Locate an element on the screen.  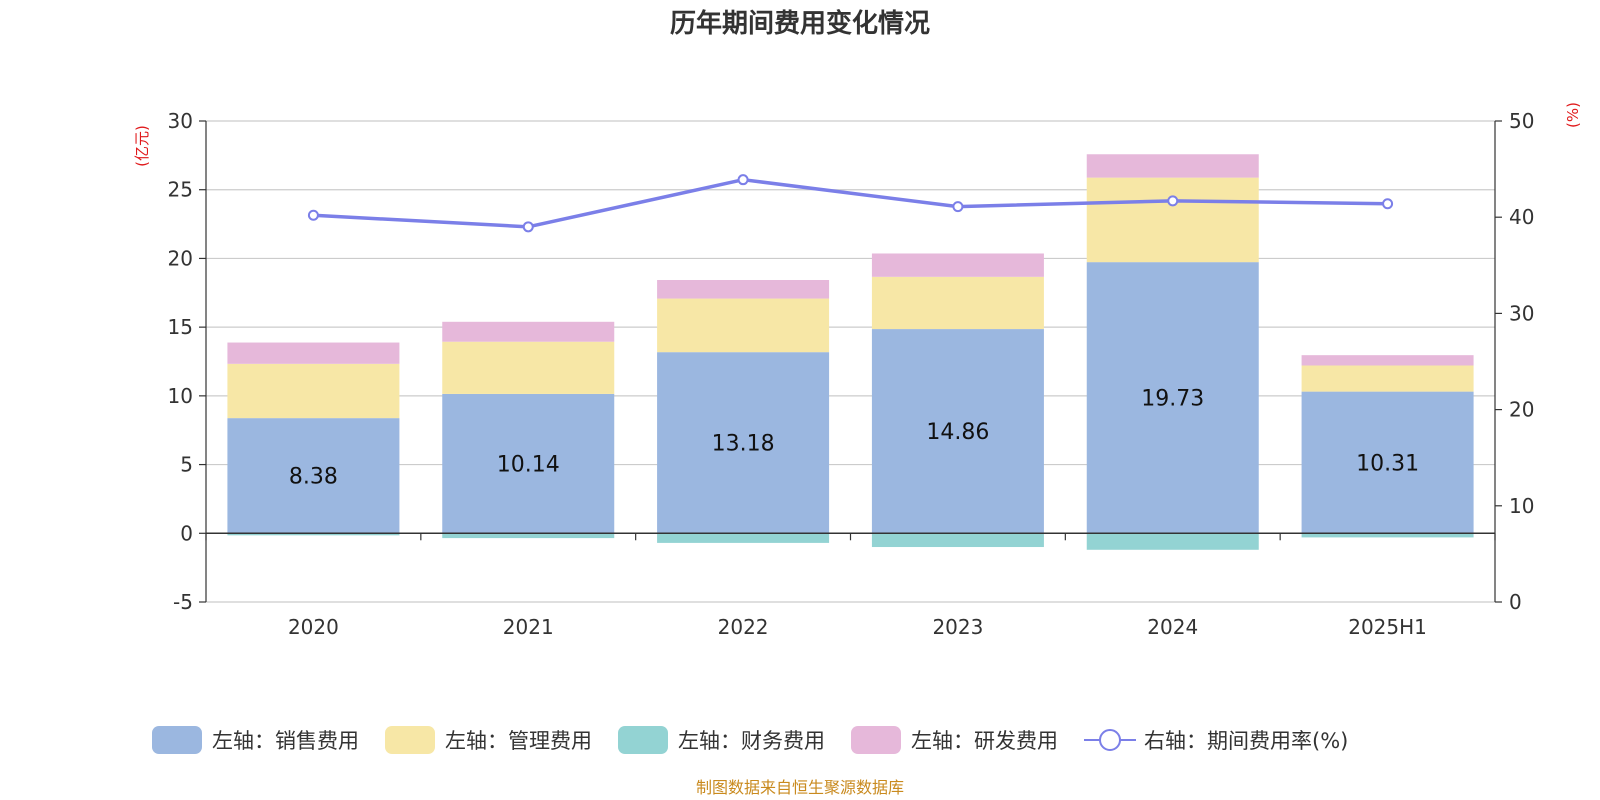
legend-swatch-admin is located at coordinates (410, 740).